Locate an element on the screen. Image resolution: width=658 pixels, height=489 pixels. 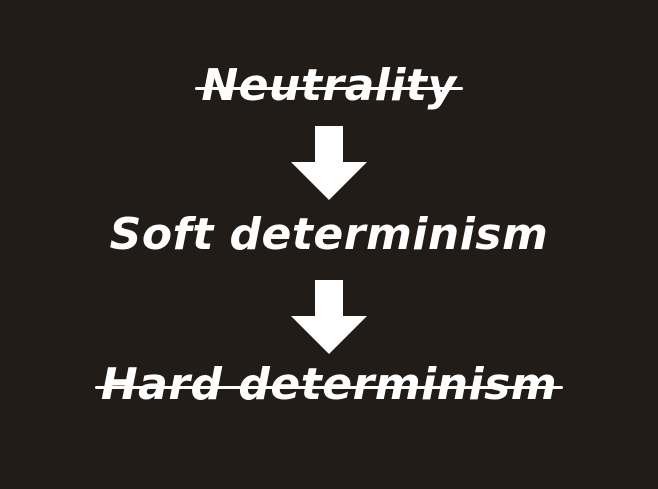
term-neutrality-label-wrap: Neutrality is located at coordinates (329, 86).